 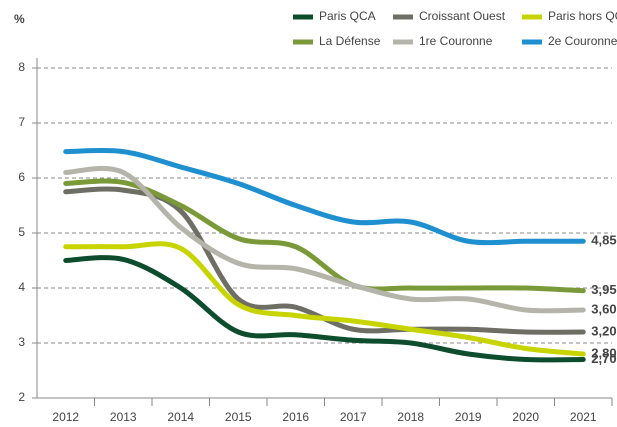 What do you see at coordinates (21, 177) in the screenshot?
I see `y-tick-label: 6` at bounding box center [21, 177].